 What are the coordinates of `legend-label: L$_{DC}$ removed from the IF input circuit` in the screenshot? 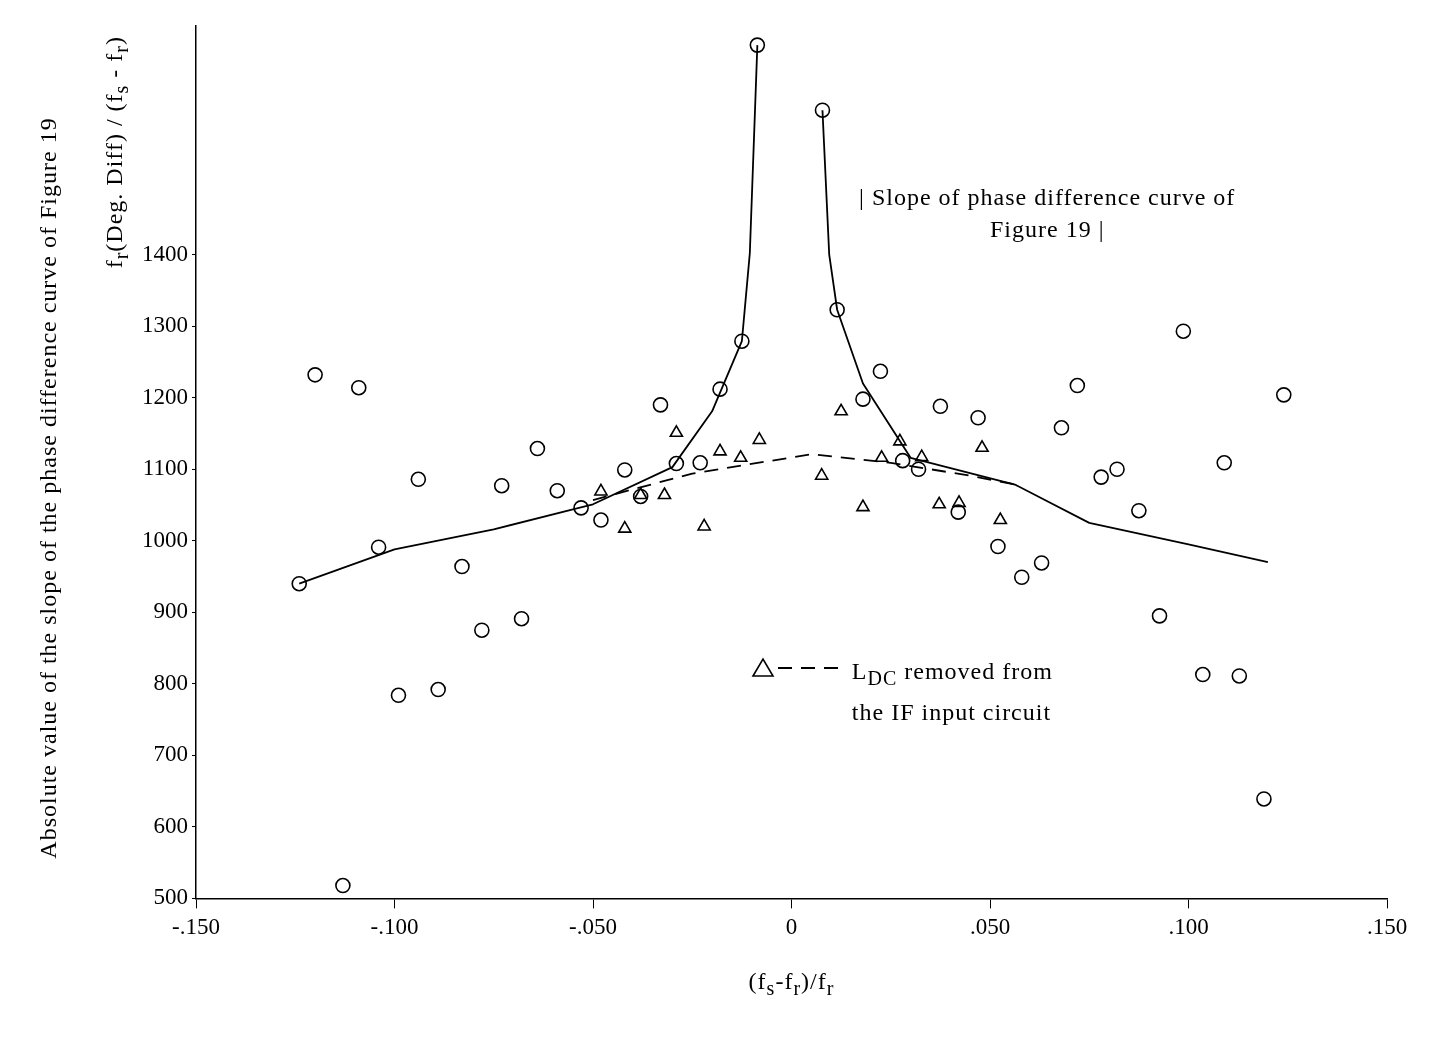 It's located at (952, 692).